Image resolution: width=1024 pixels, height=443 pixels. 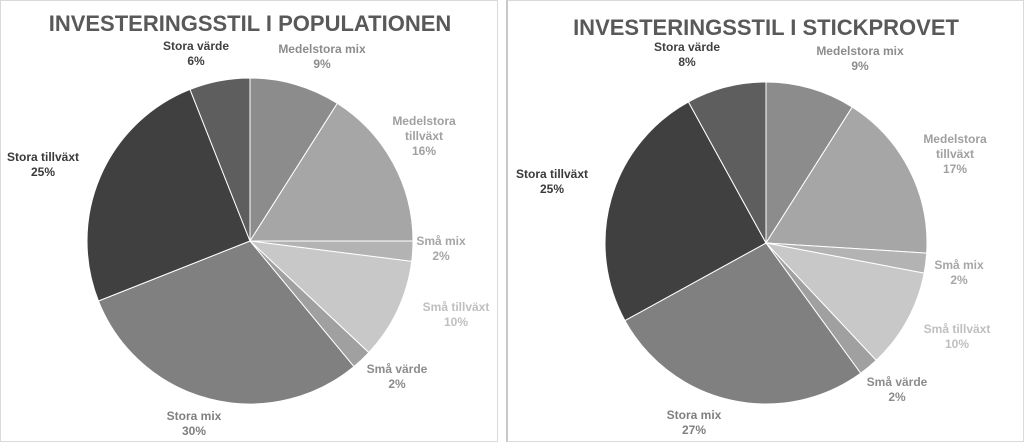 What do you see at coordinates (694, 430) in the screenshot?
I see `slice-value-label: 27%` at bounding box center [694, 430].